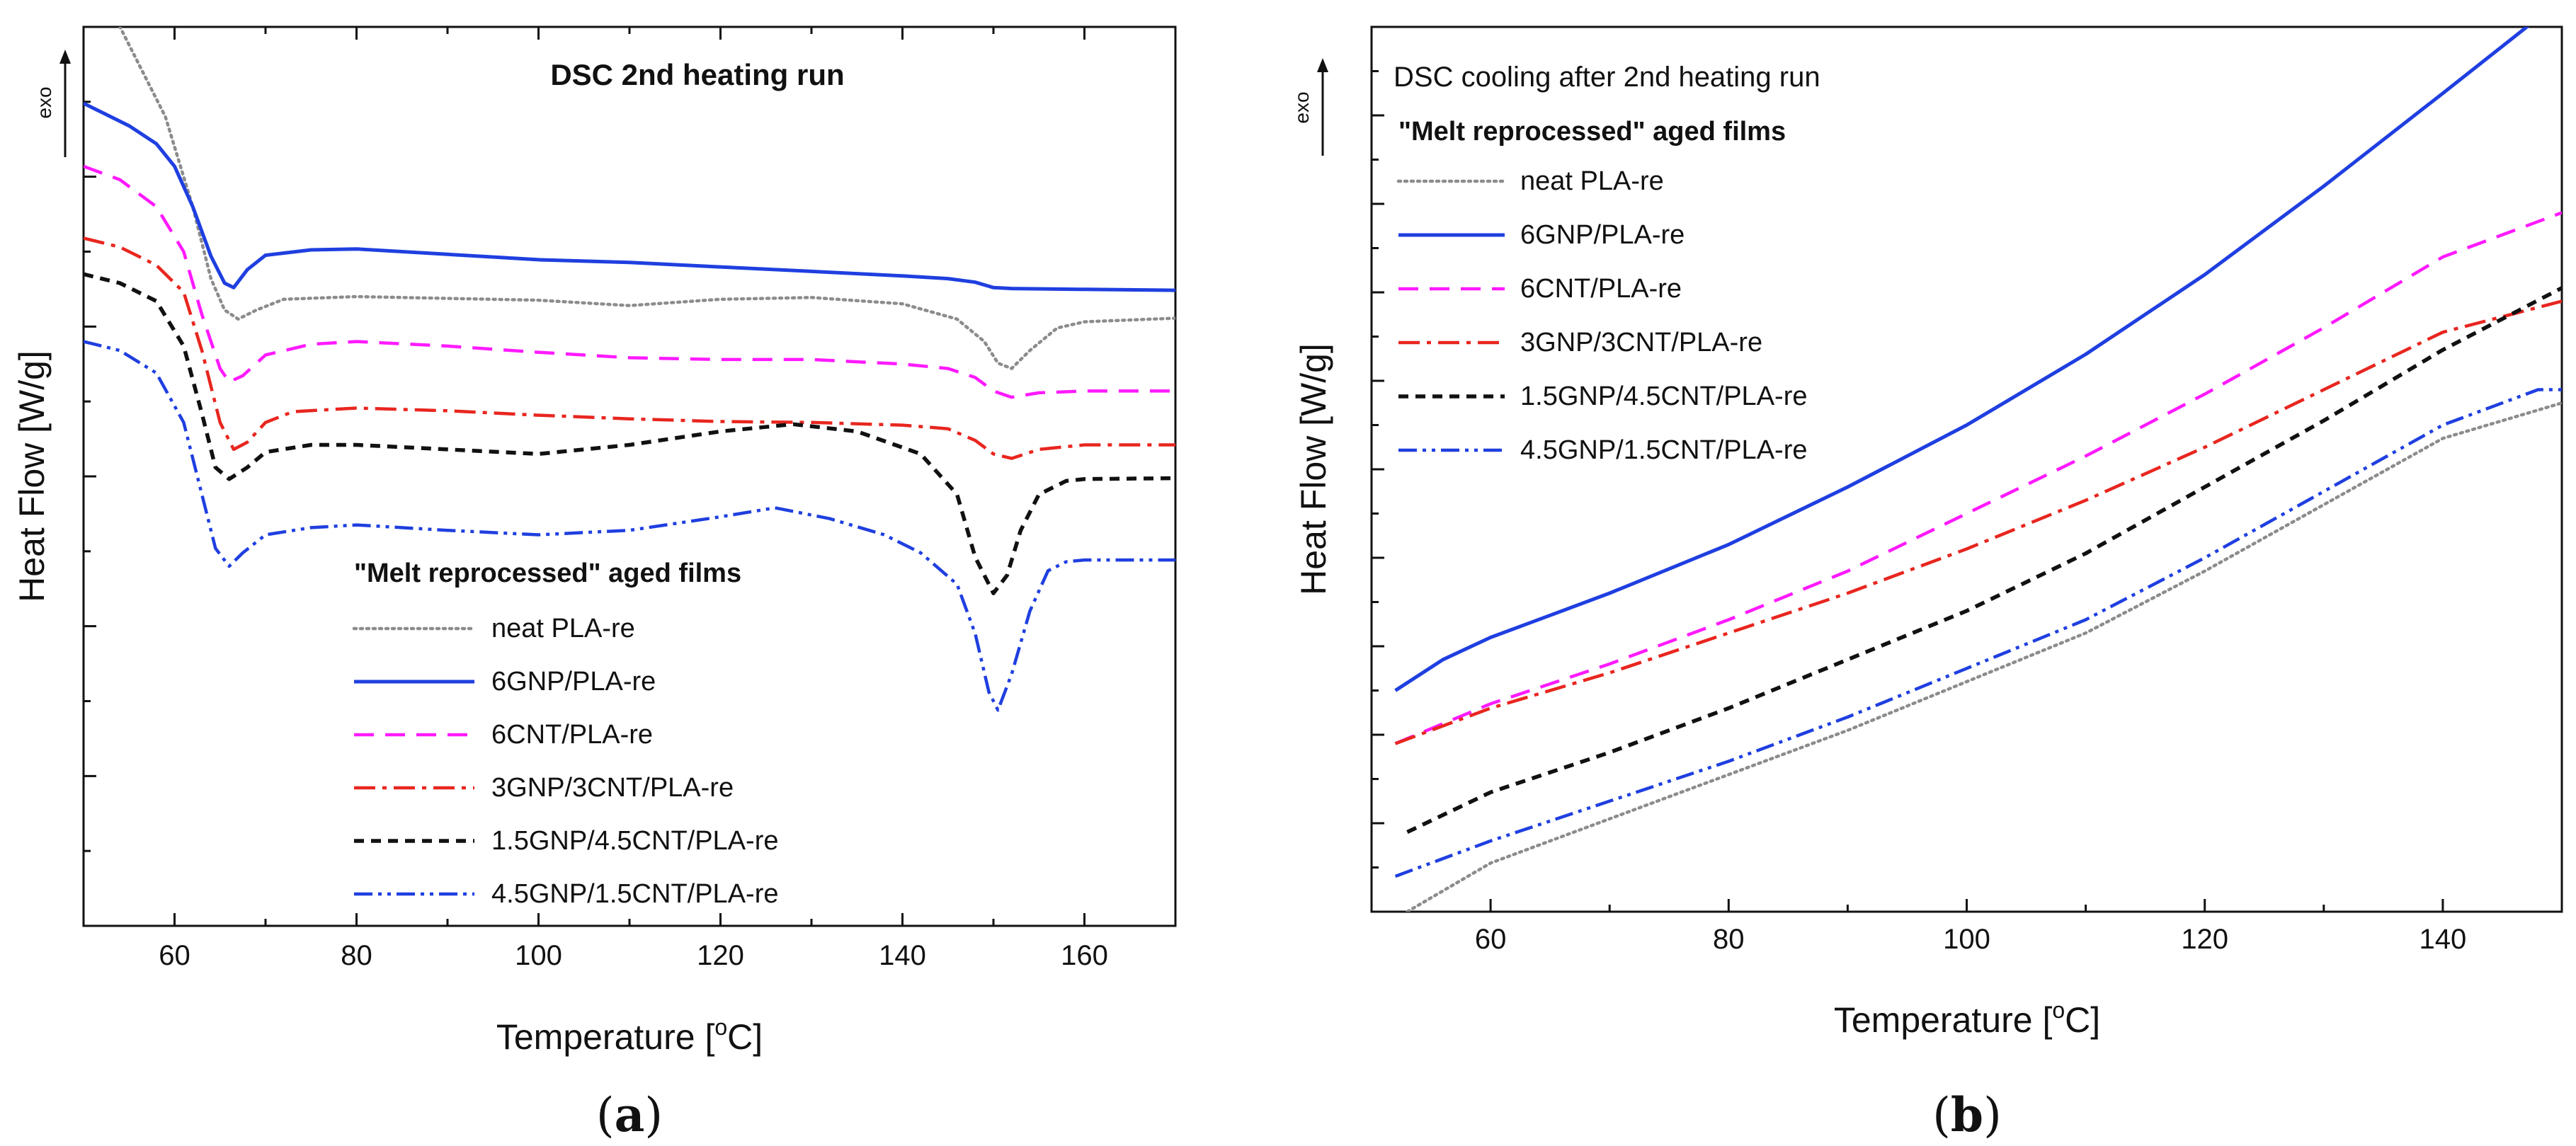  I want to click on panel-label-a-letter: a, so click(630, 1114).